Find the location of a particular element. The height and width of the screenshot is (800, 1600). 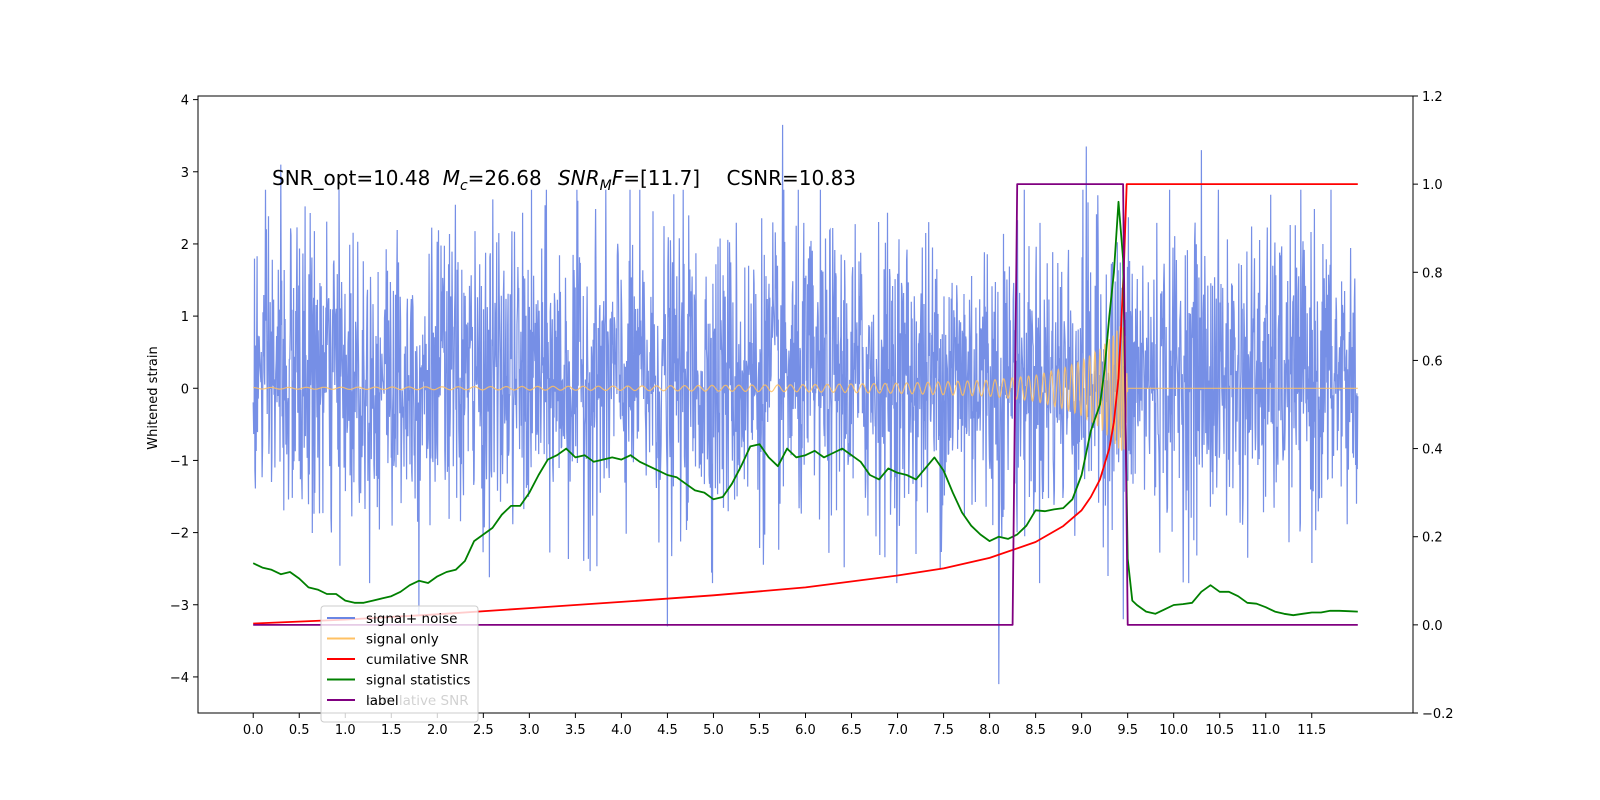

x-tick-label: 1.5 is located at coordinates (391, 730).